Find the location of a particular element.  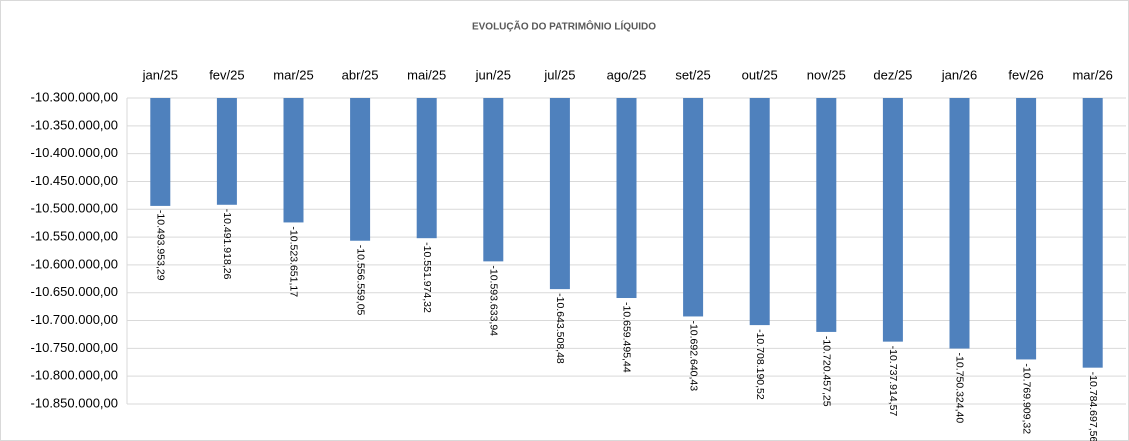

value-label: -10.750.324,40 is located at coordinates (960, 388).